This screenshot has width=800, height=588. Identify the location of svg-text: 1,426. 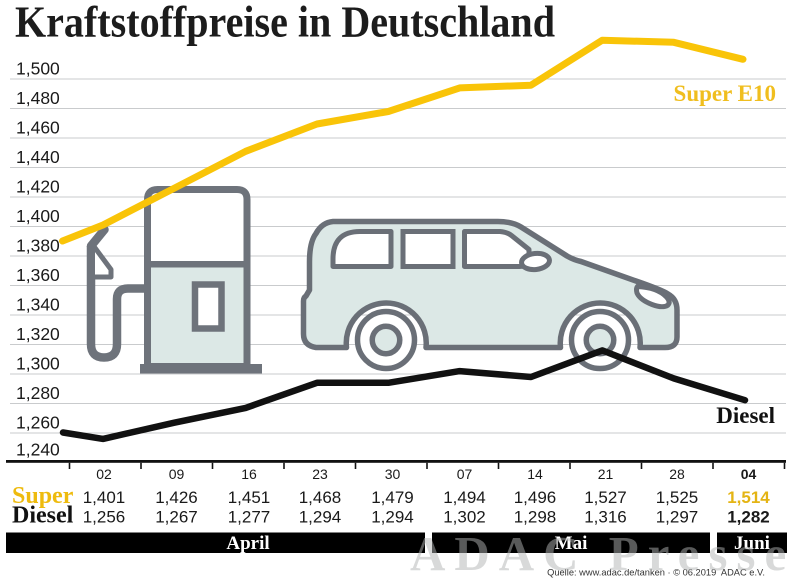
(176, 497).